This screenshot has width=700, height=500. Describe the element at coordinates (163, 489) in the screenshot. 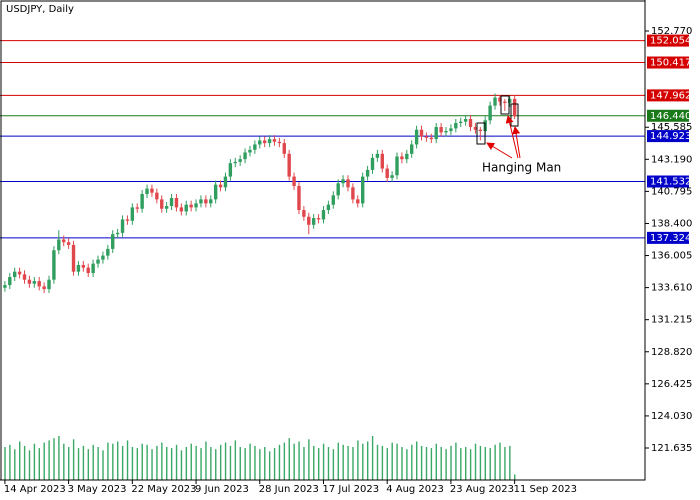

I see `x-tick-label: 22 May 2023` at that location.